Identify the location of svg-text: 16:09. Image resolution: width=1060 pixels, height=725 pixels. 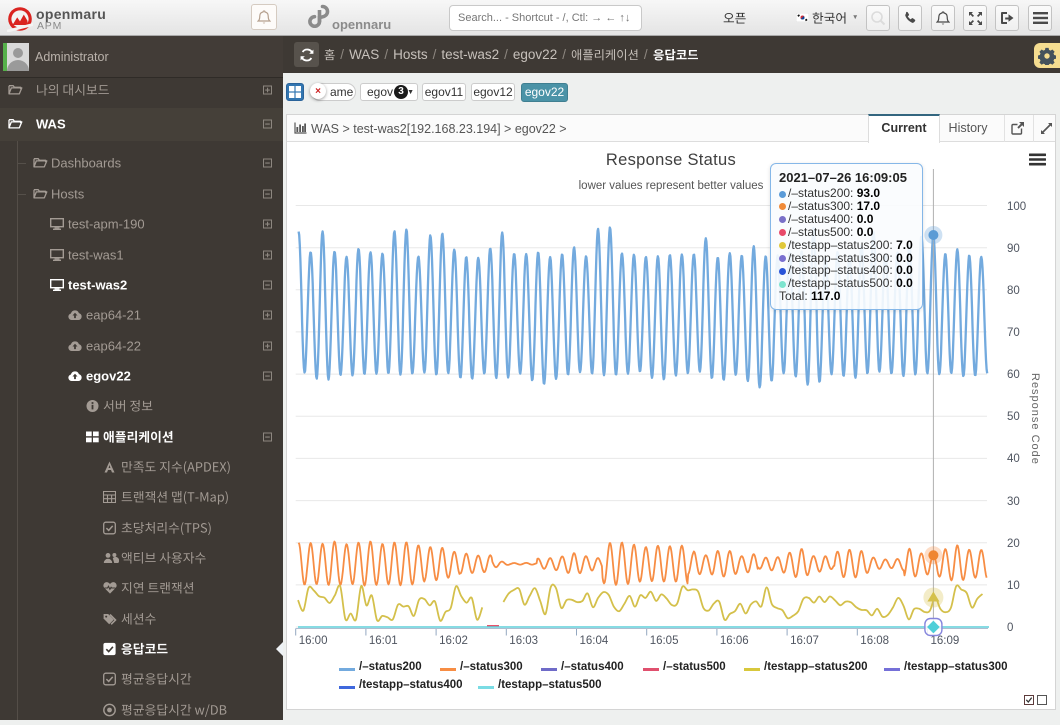
(945, 641).